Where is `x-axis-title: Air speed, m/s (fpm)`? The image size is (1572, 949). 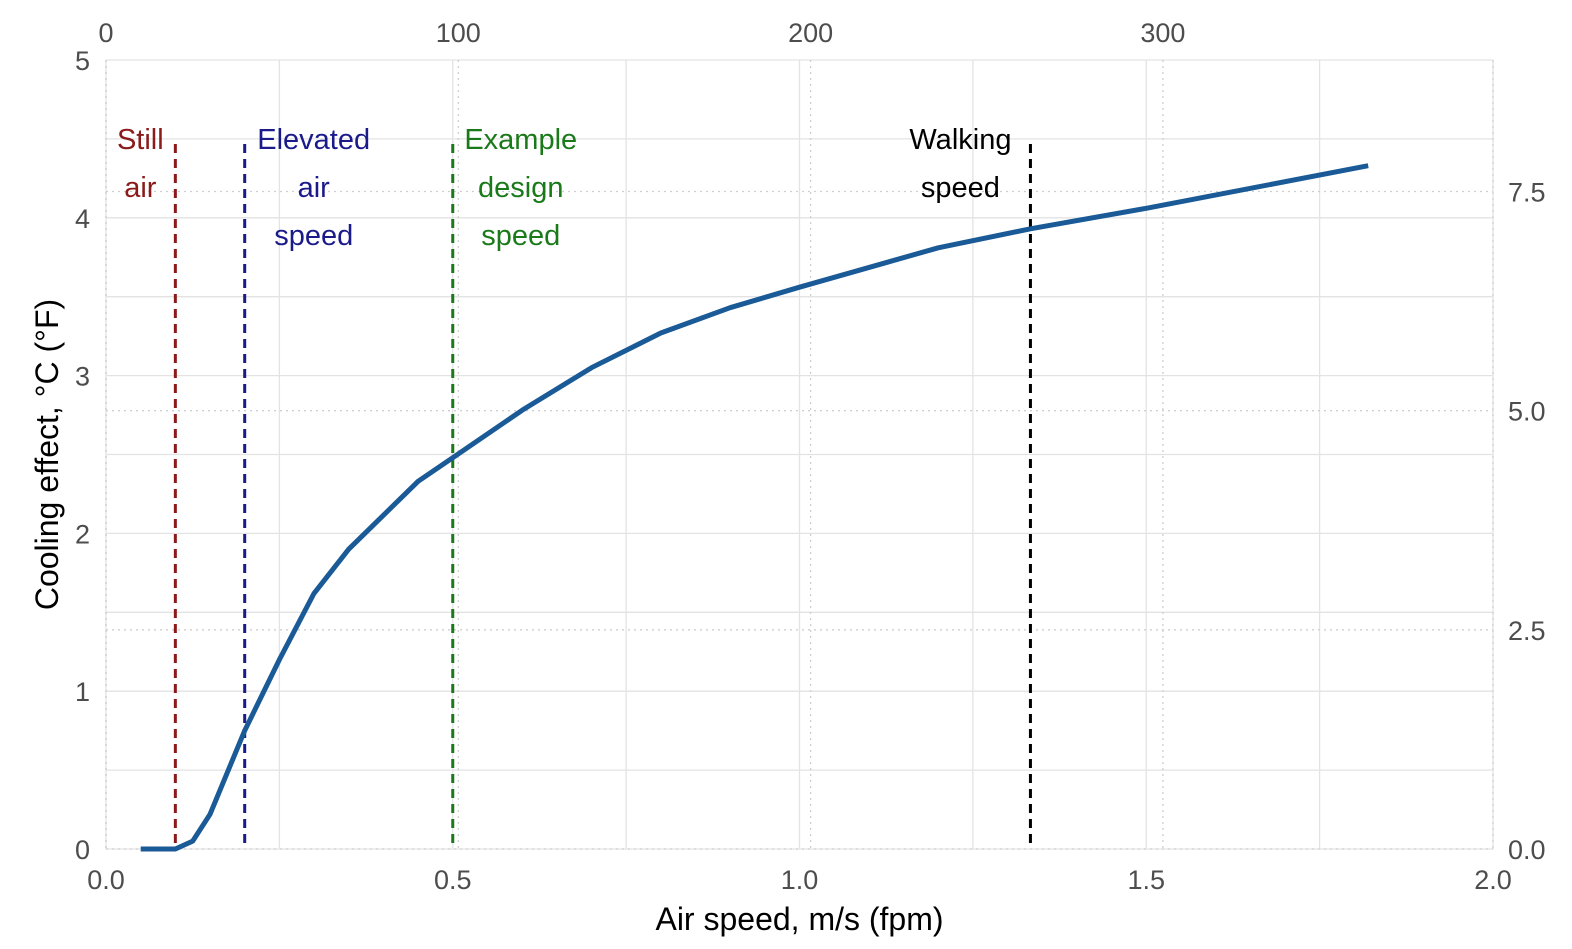
x-axis-title: Air speed, m/s (fpm) is located at coordinates (799, 919).